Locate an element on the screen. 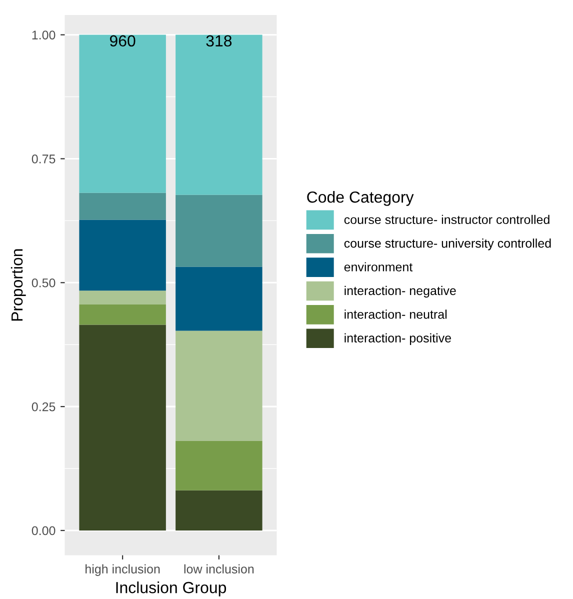 Image resolution: width=573 pixels, height=599 pixels. y-tick-label: 1.00 is located at coordinates (44, 35).